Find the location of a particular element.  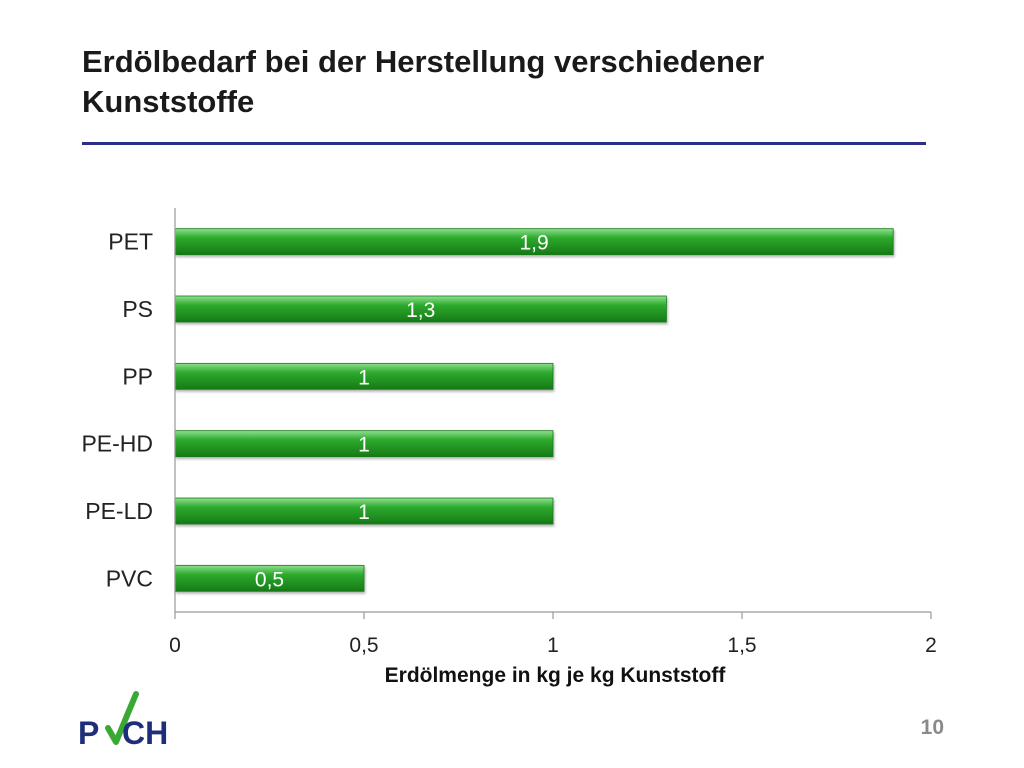

category-label: PVC is located at coordinates (129, 578).